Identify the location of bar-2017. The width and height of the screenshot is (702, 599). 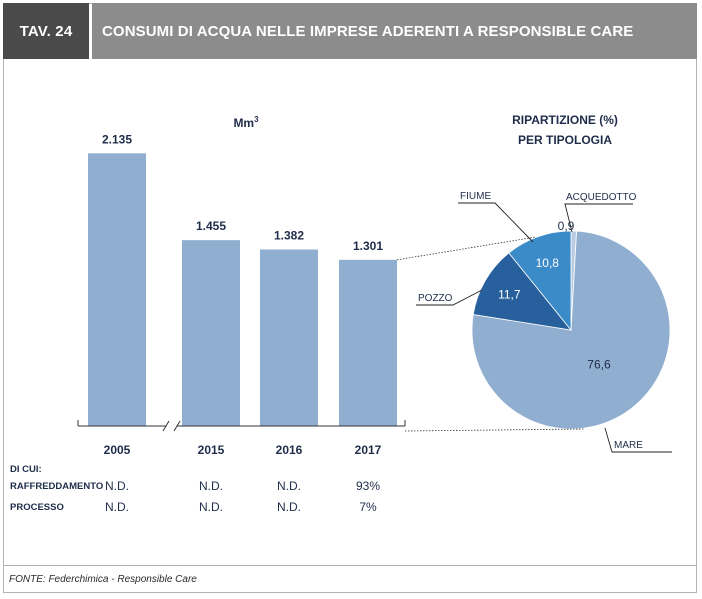
(368, 342).